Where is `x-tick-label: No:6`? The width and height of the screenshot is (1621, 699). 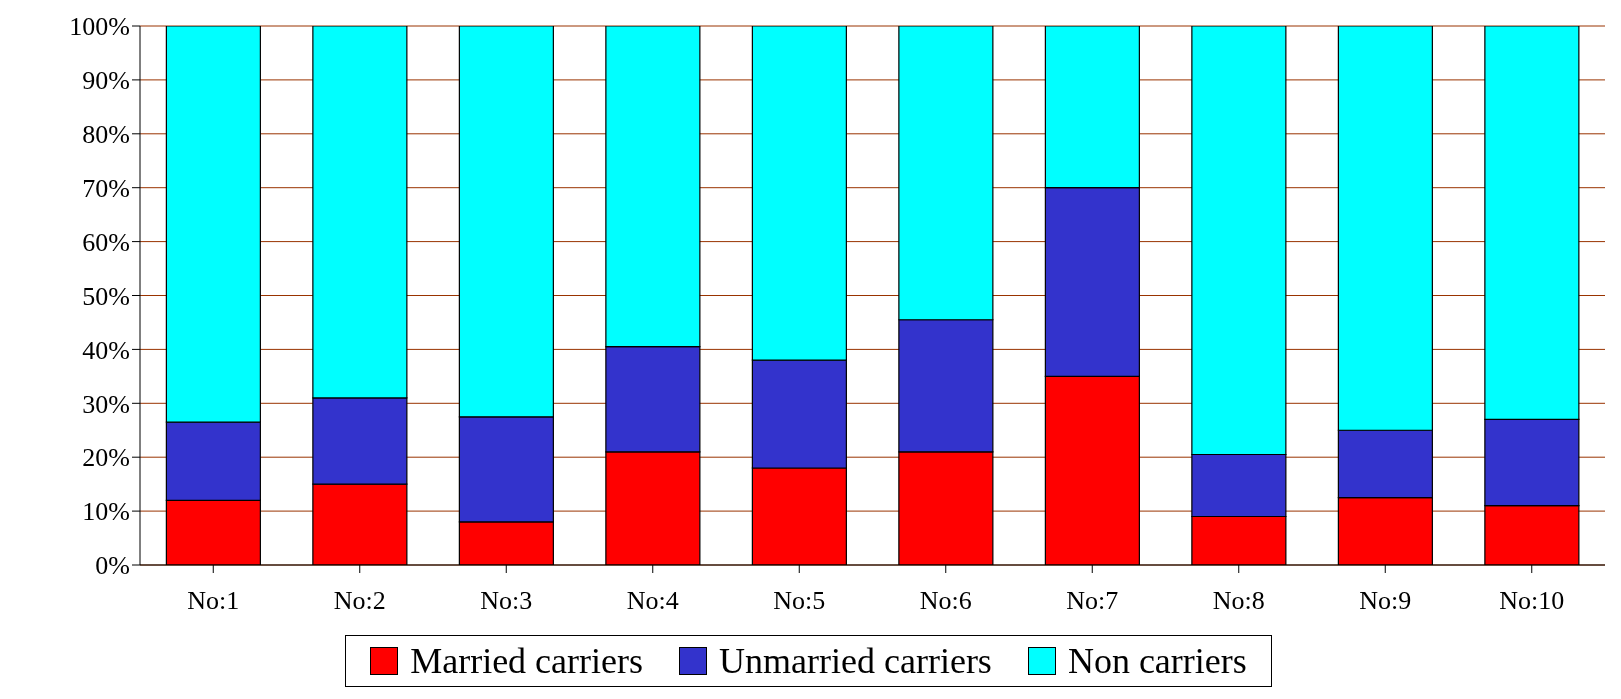 x-tick-label: No:6 is located at coordinates (945, 601).